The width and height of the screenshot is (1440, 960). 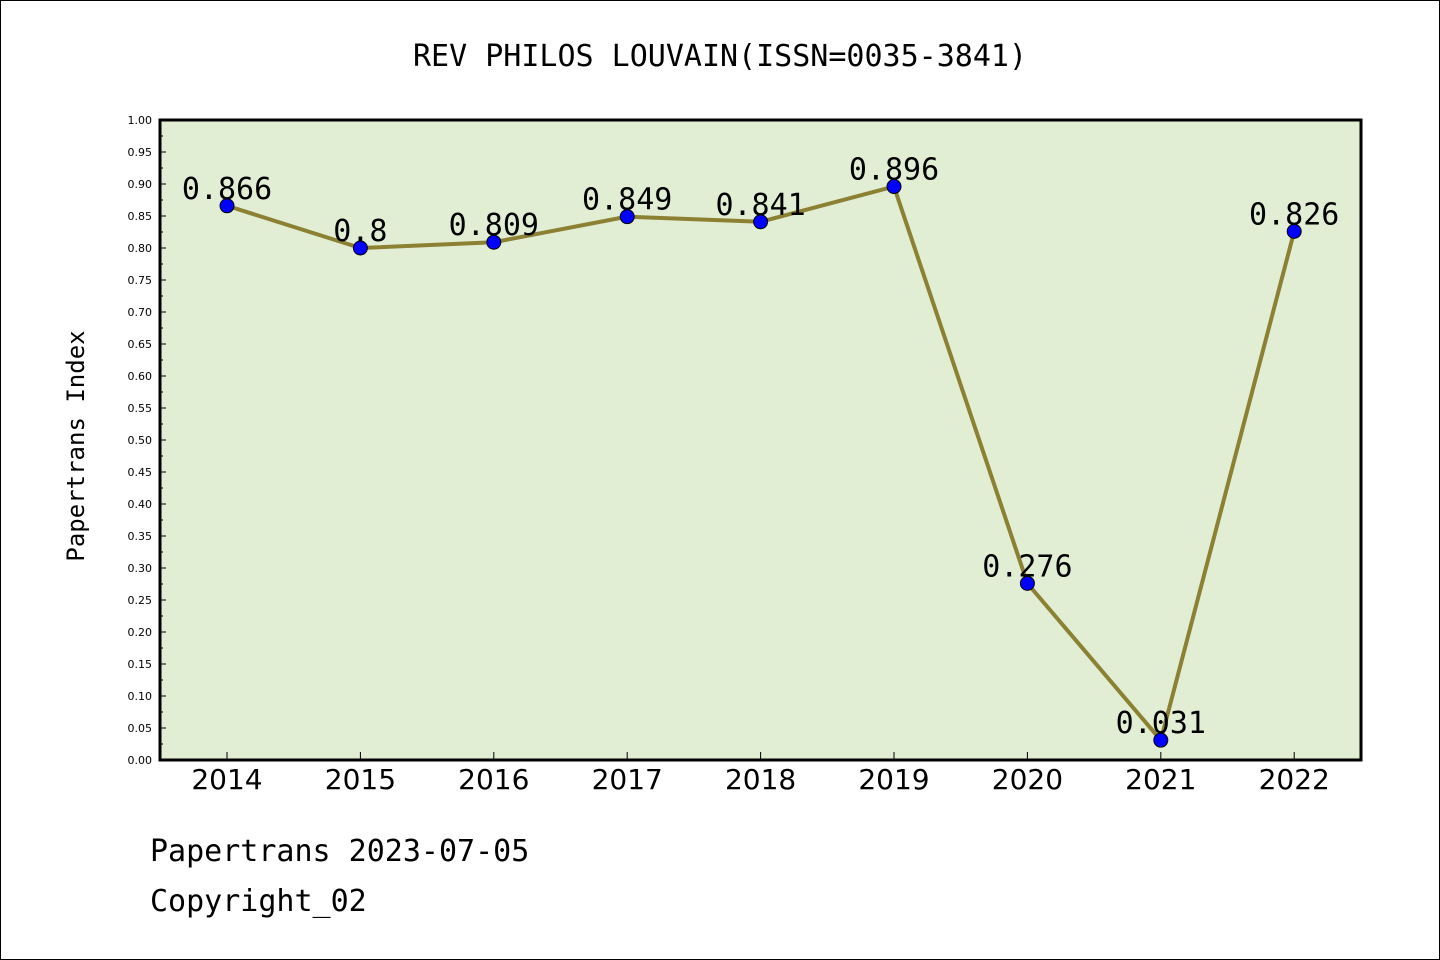 I want to click on y-tick-label: 0.35, so click(x=140, y=536).